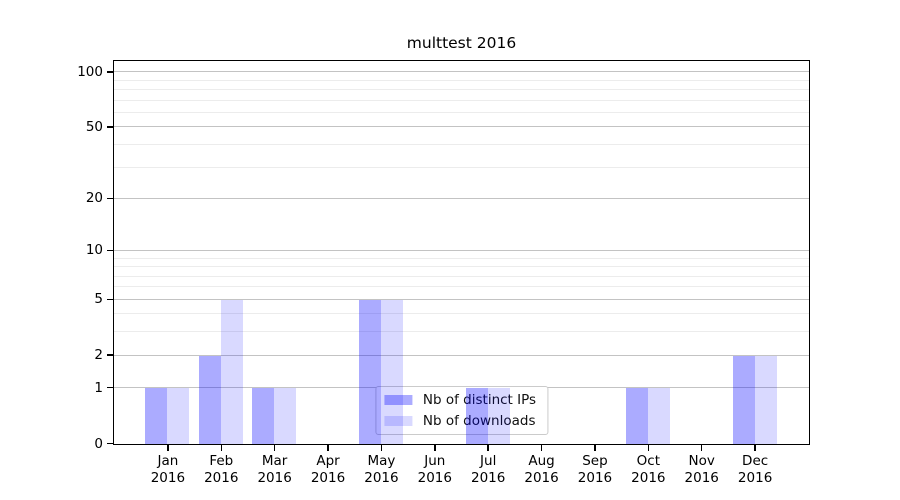 The width and height of the screenshot is (900, 500). I want to click on x-tick-month: Oct, so click(648, 461).